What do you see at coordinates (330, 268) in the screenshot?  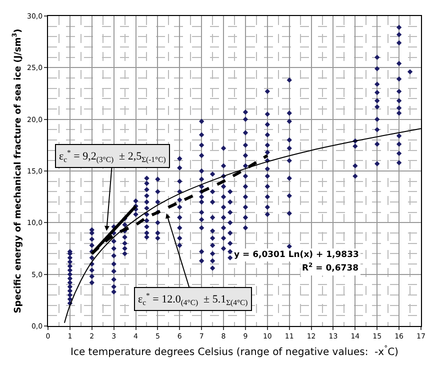 I see `annotation: R$^{2}$ = 0,6738` at bounding box center [330, 268].